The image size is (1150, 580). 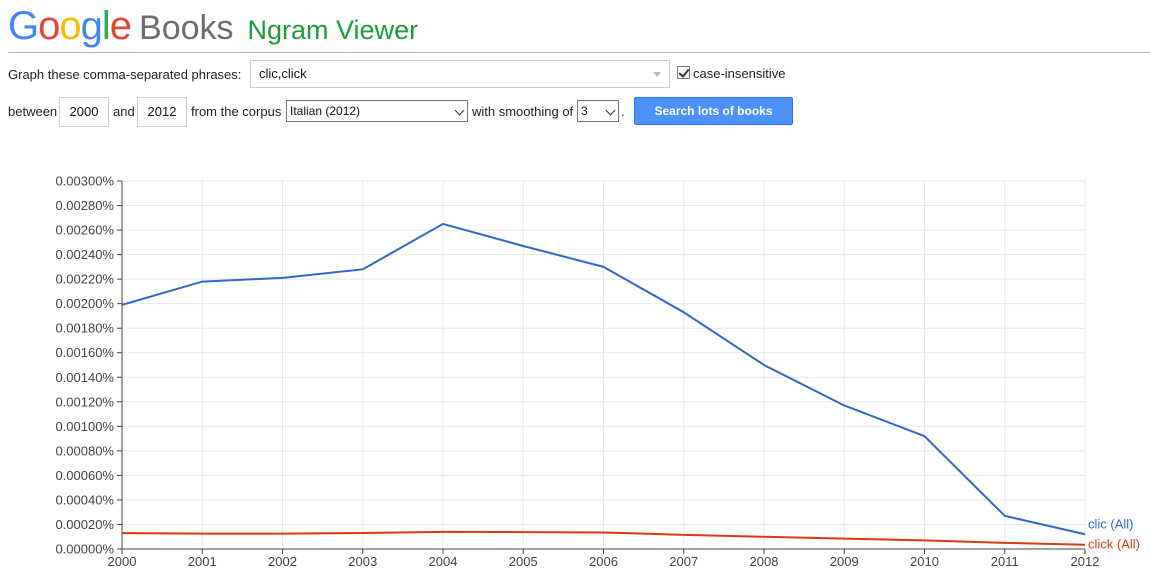 I want to click on x-tick-label: 2003, so click(x=362, y=561).